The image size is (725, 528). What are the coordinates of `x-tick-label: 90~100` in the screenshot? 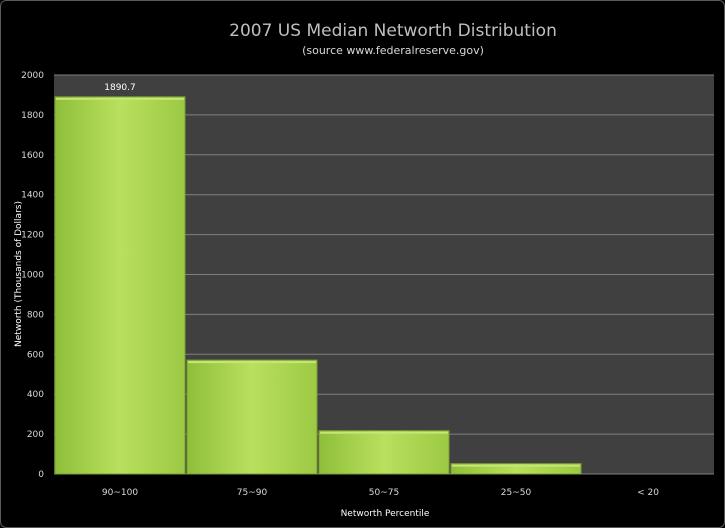 It's located at (120, 493).